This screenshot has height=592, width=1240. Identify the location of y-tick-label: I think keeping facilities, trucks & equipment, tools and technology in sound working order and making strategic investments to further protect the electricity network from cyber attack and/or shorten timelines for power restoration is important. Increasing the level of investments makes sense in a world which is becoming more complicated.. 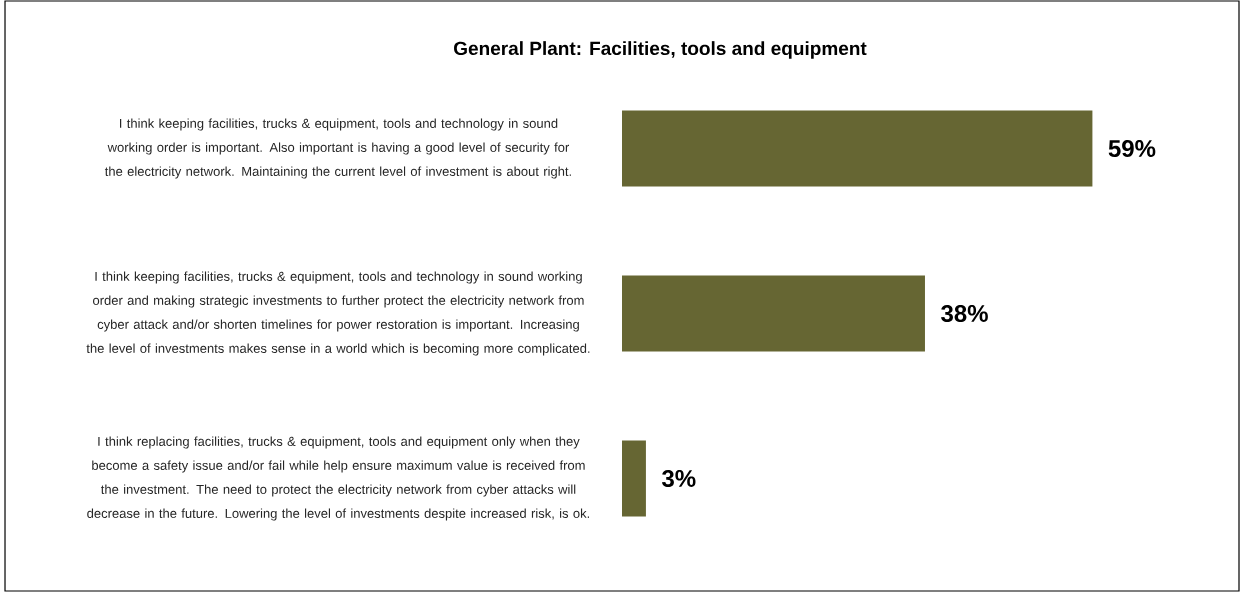
(338, 313).